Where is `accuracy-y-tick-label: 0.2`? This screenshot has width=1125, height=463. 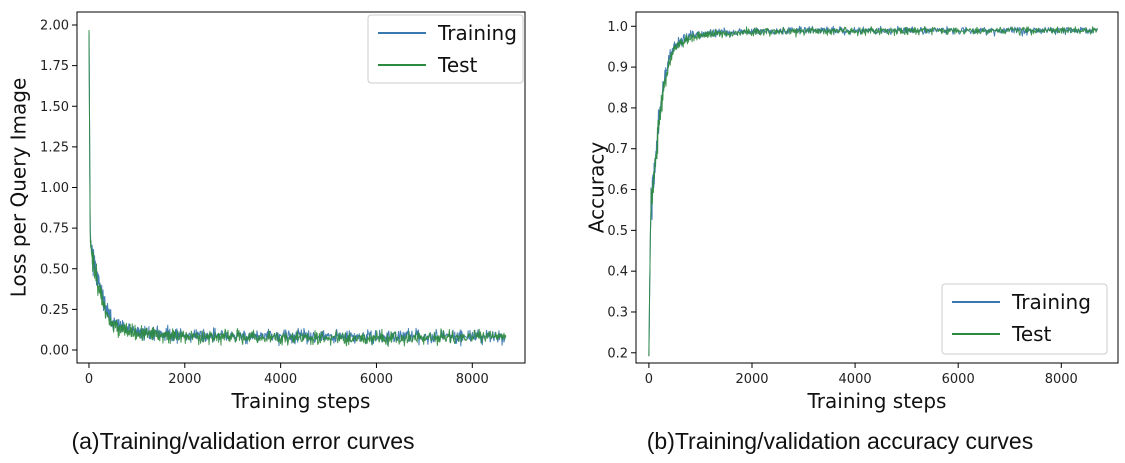
accuracy-y-tick-label: 0.2 is located at coordinates (617, 353).